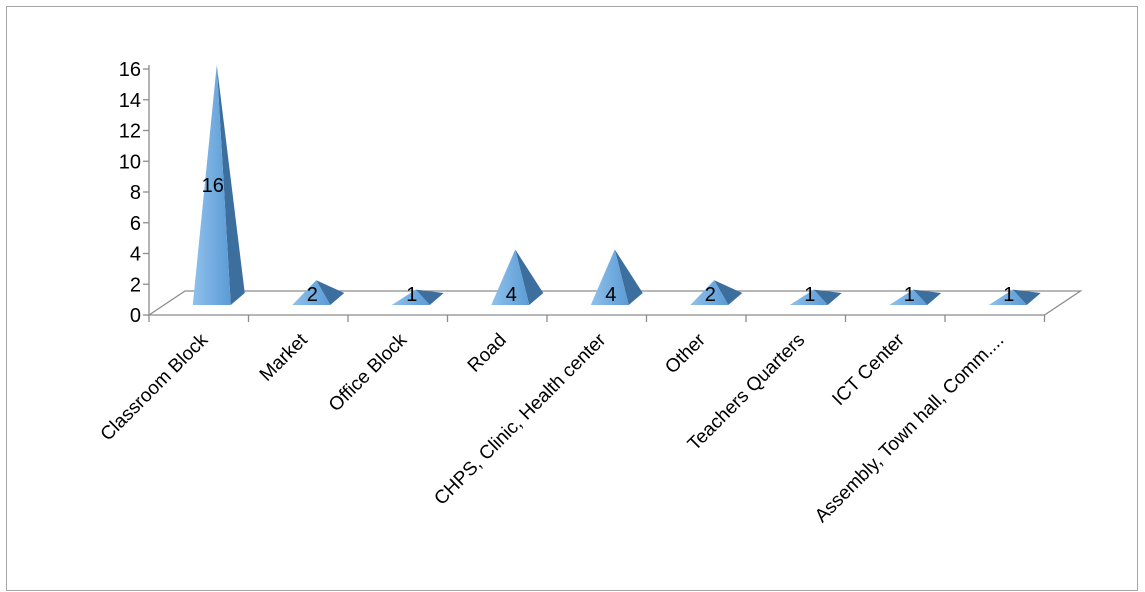  I want to click on x-category-label: Classroom Block, so click(155, 387).